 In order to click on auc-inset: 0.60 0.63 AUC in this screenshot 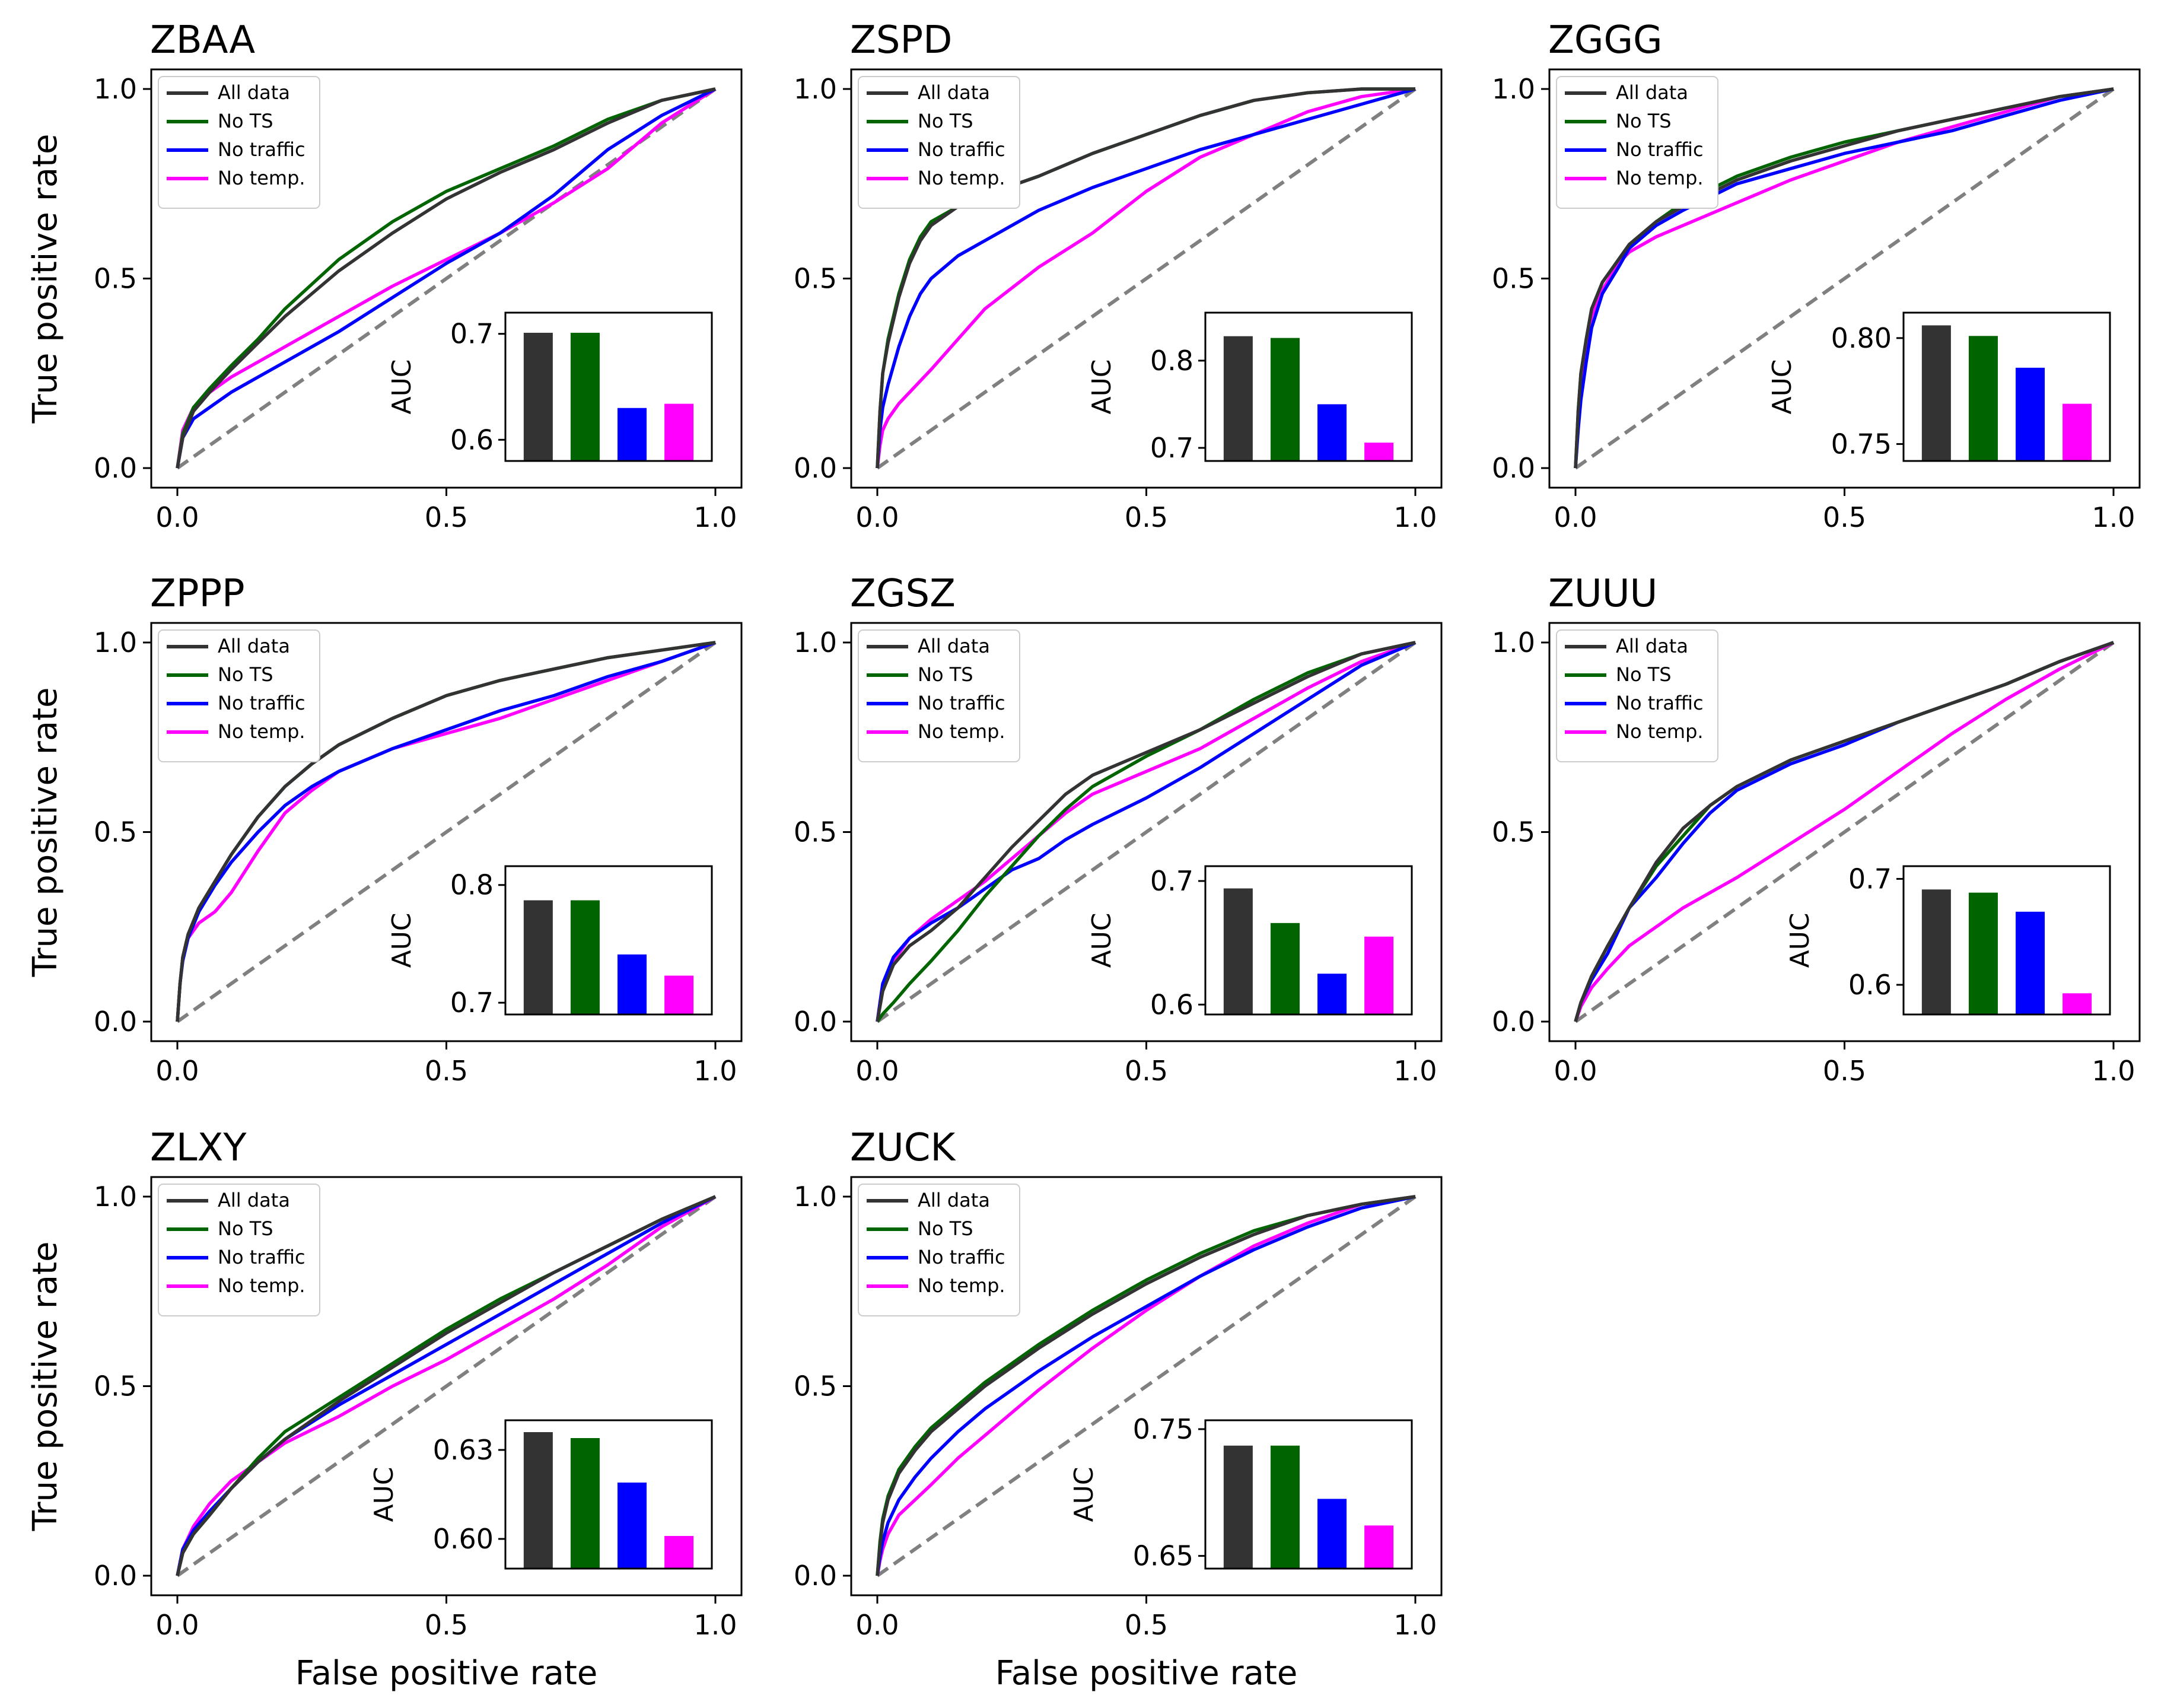, I will do `click(541, 1494)`.